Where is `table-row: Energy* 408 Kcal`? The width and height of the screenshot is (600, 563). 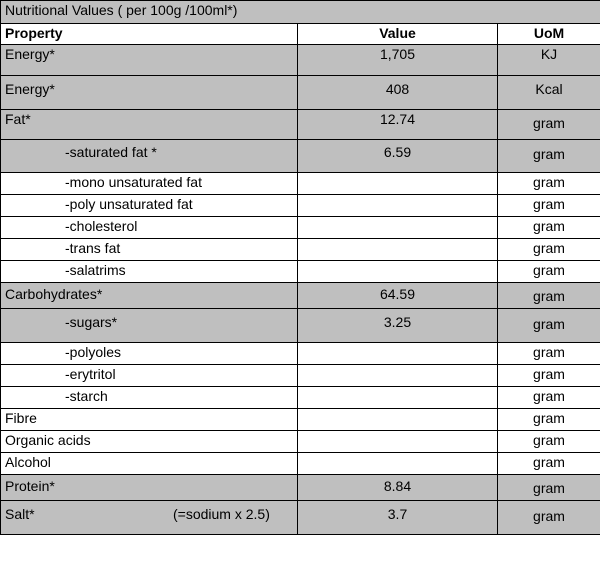 table-row: Energy* 408 Kcal is located at coordinates (300, 92).